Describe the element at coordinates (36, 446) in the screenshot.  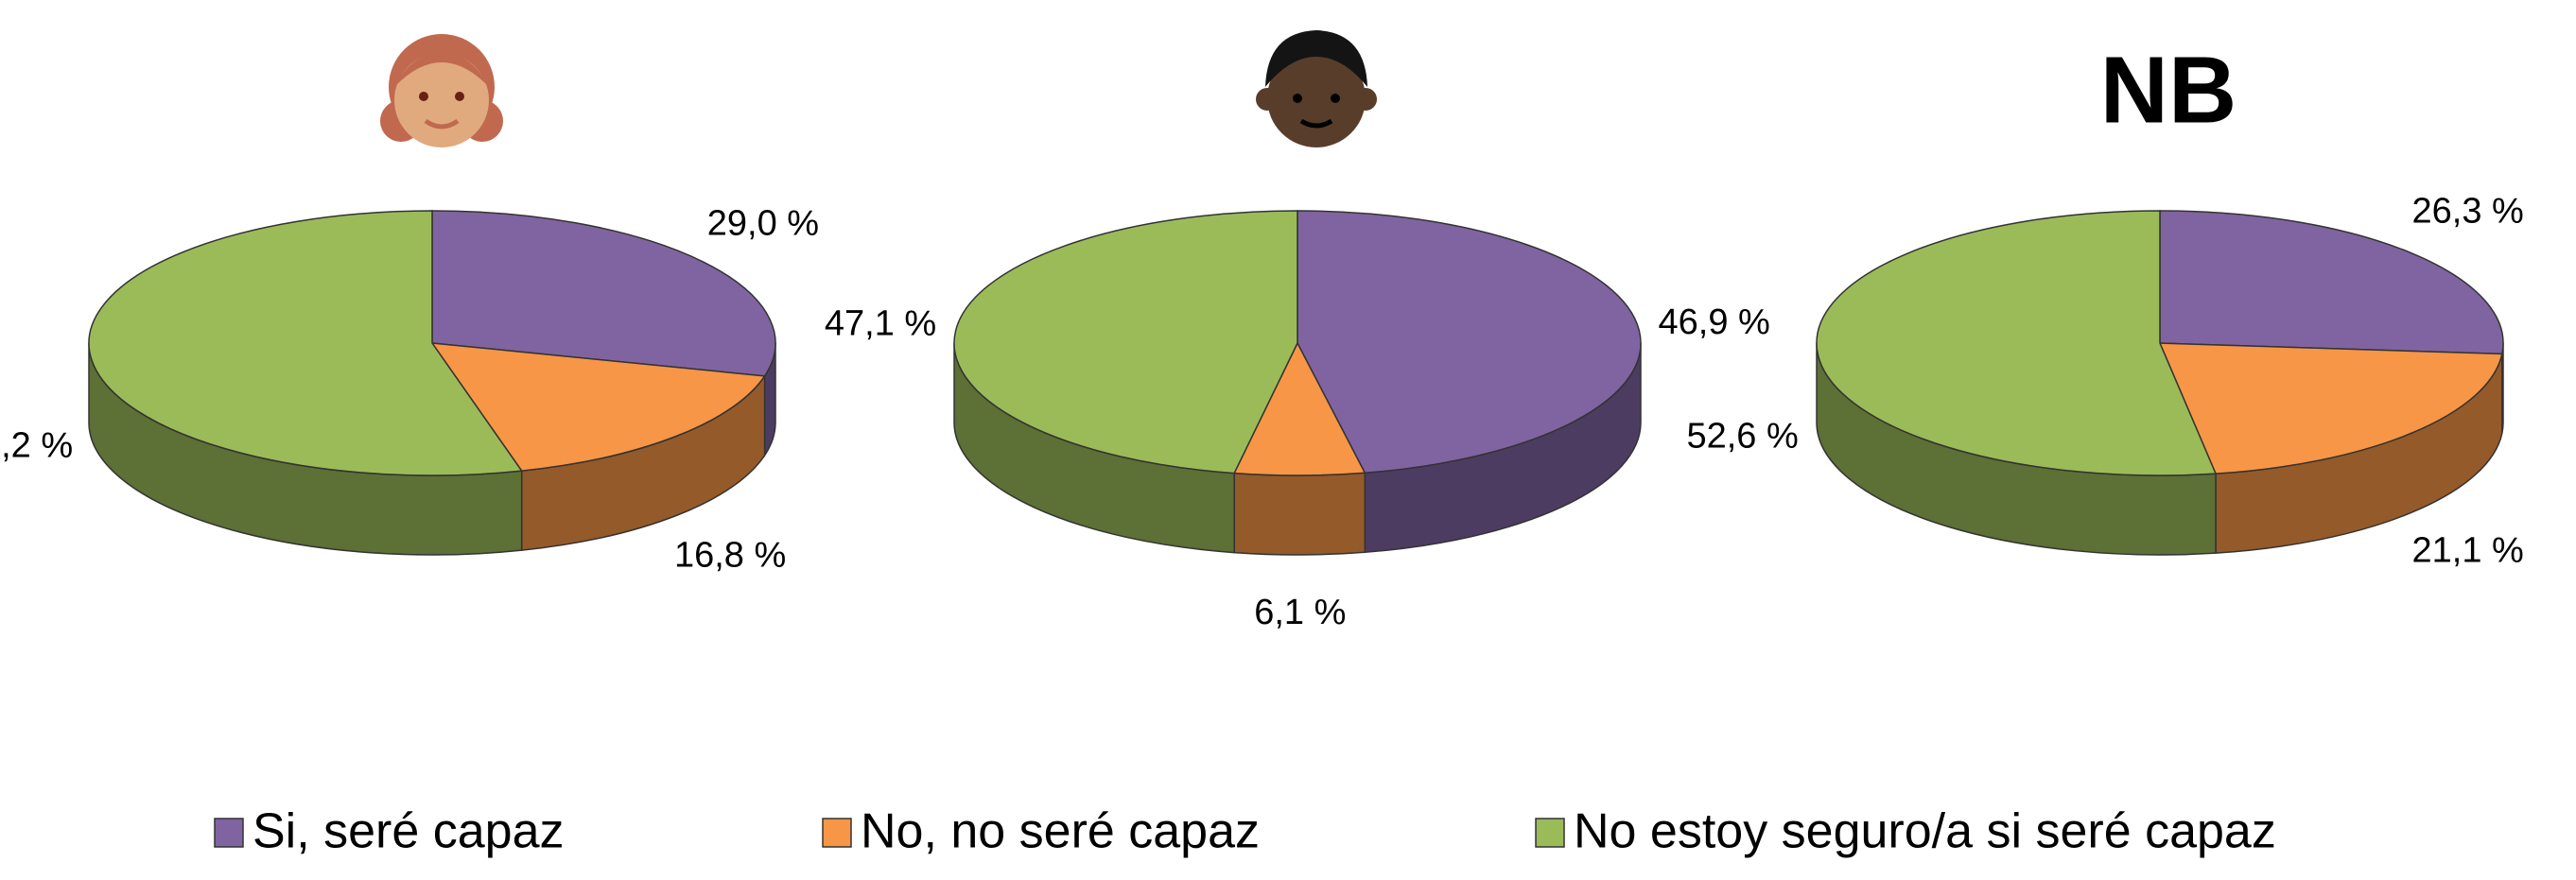
I see `data-label: 54,2 %` at that location.